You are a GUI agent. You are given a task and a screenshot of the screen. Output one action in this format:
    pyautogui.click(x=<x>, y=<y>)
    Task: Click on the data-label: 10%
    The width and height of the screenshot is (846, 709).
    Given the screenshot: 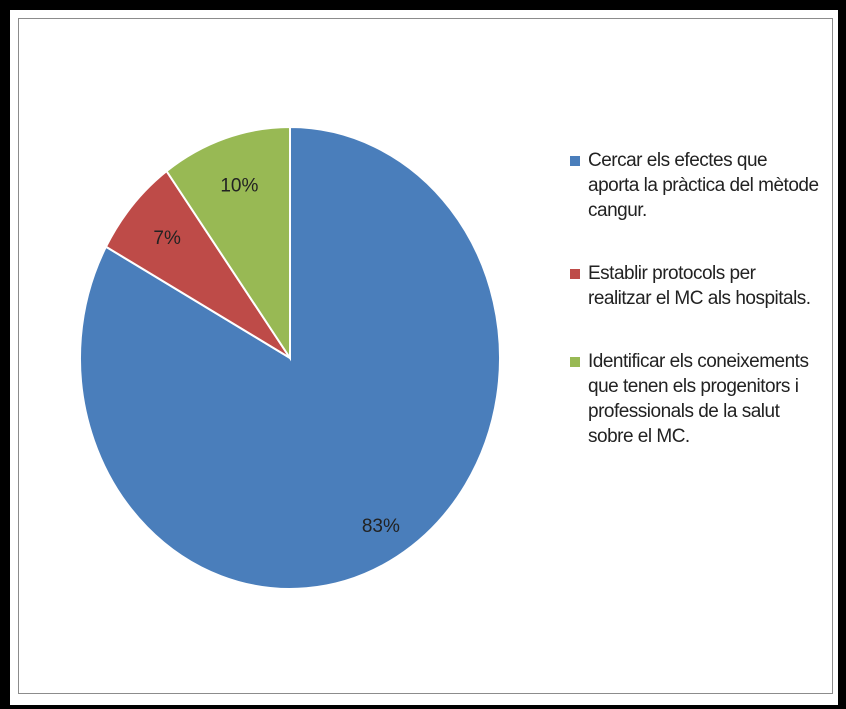 What is the action you would take?
    pyautogui.click(x=239, y=186)
    